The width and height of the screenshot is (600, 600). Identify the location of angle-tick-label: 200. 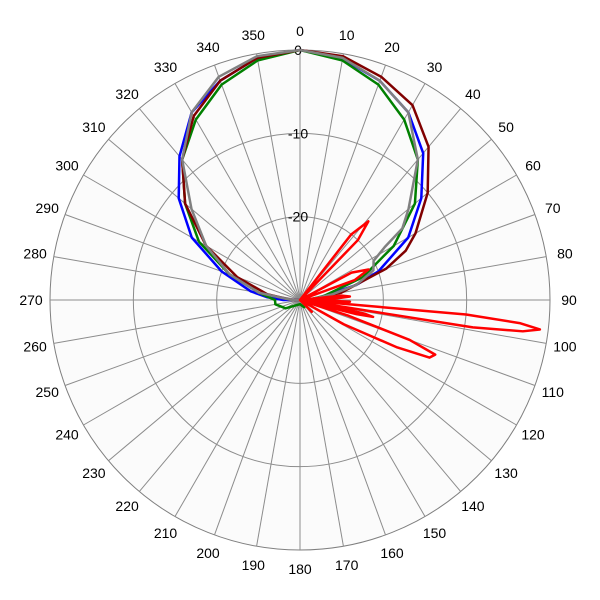
(208, 553).